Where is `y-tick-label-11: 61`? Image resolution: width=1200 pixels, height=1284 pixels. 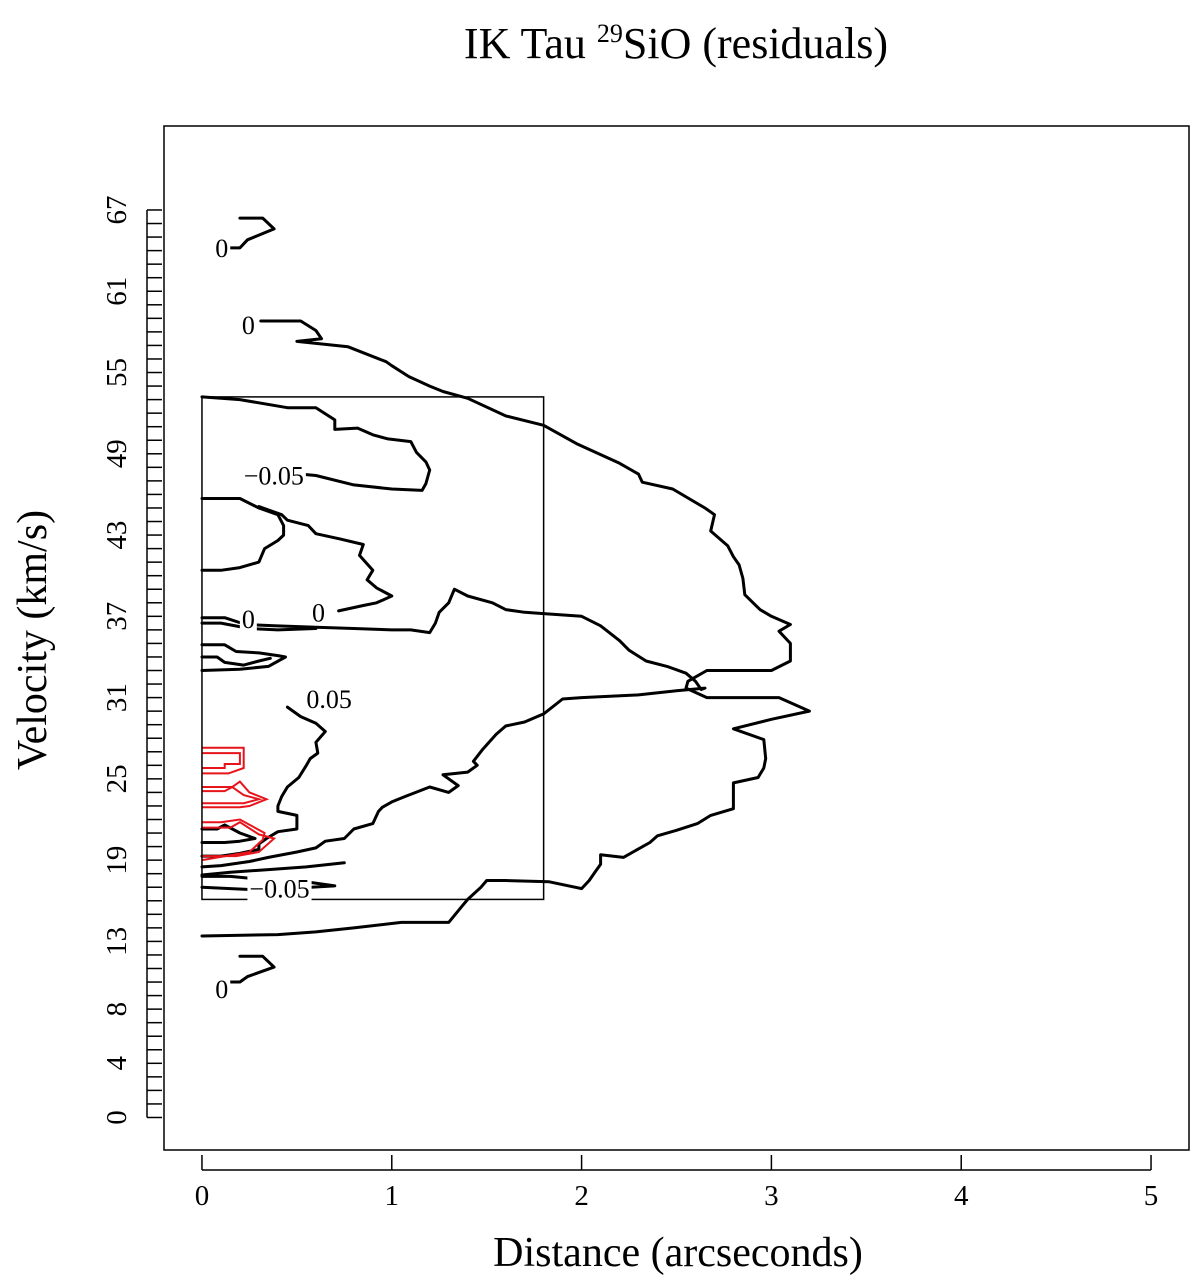 y-tick-label-11: 61 is located at coordinates (117, 291).